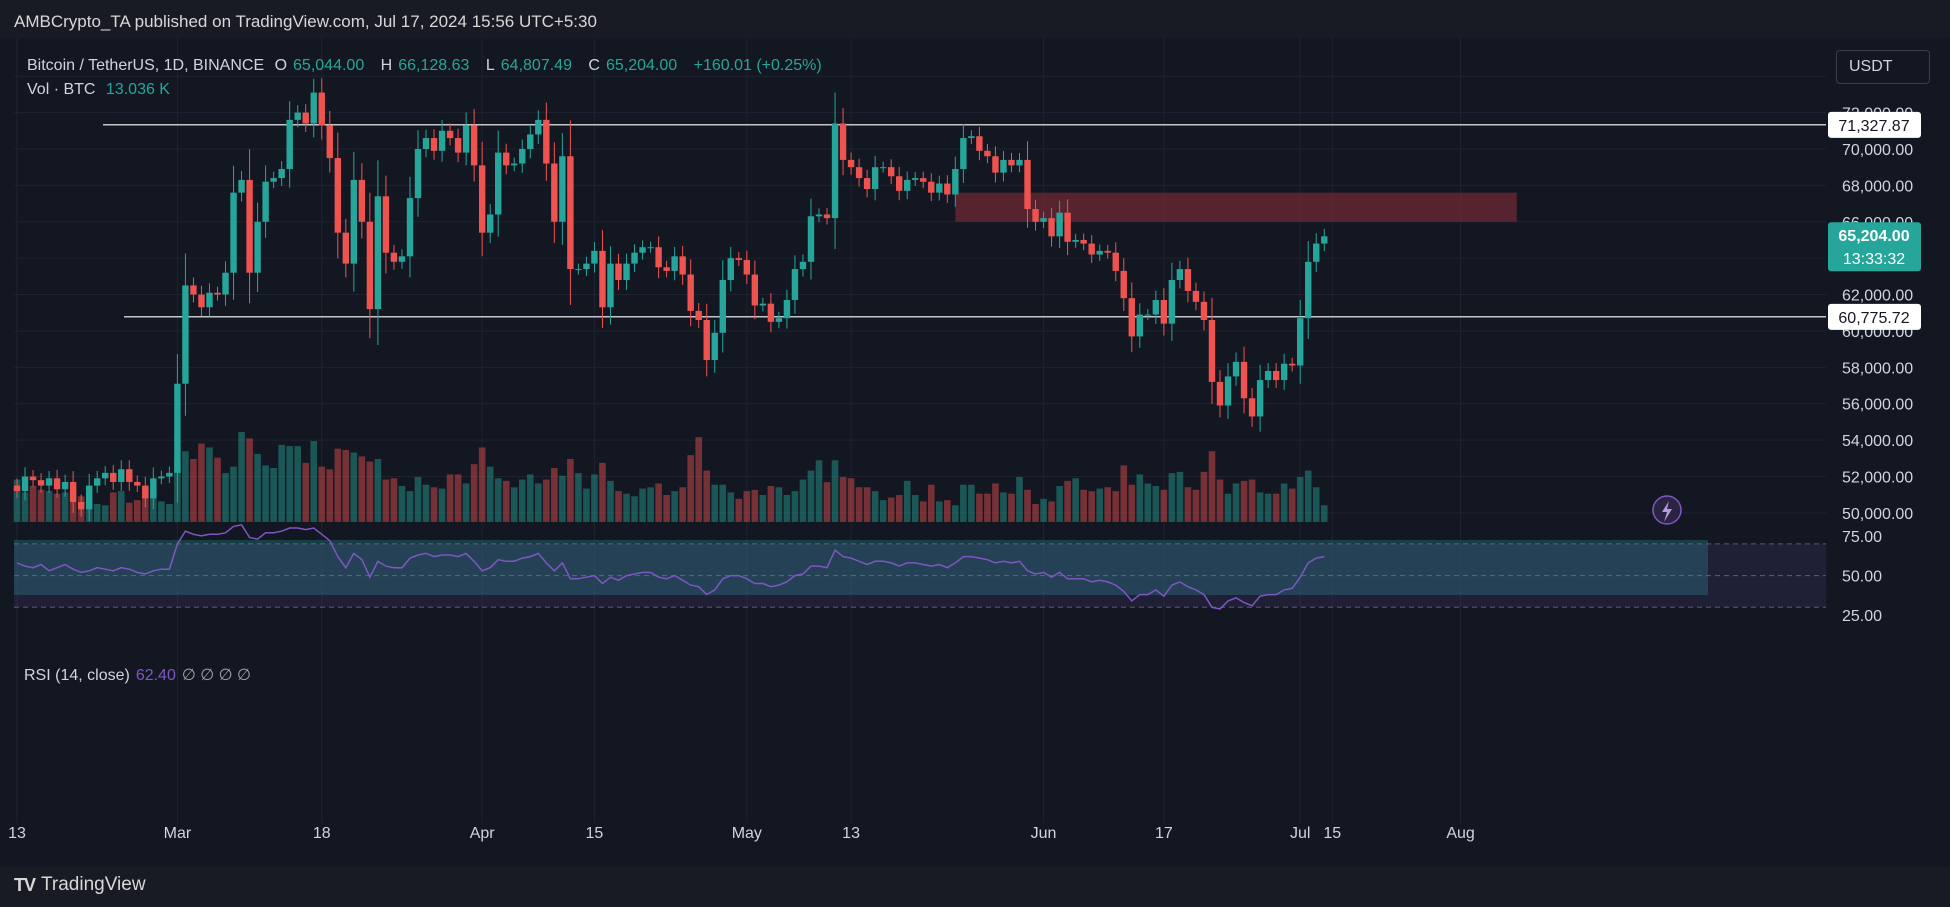  I want to click on tradingview-logo-icon: TV, so click(25, 884).